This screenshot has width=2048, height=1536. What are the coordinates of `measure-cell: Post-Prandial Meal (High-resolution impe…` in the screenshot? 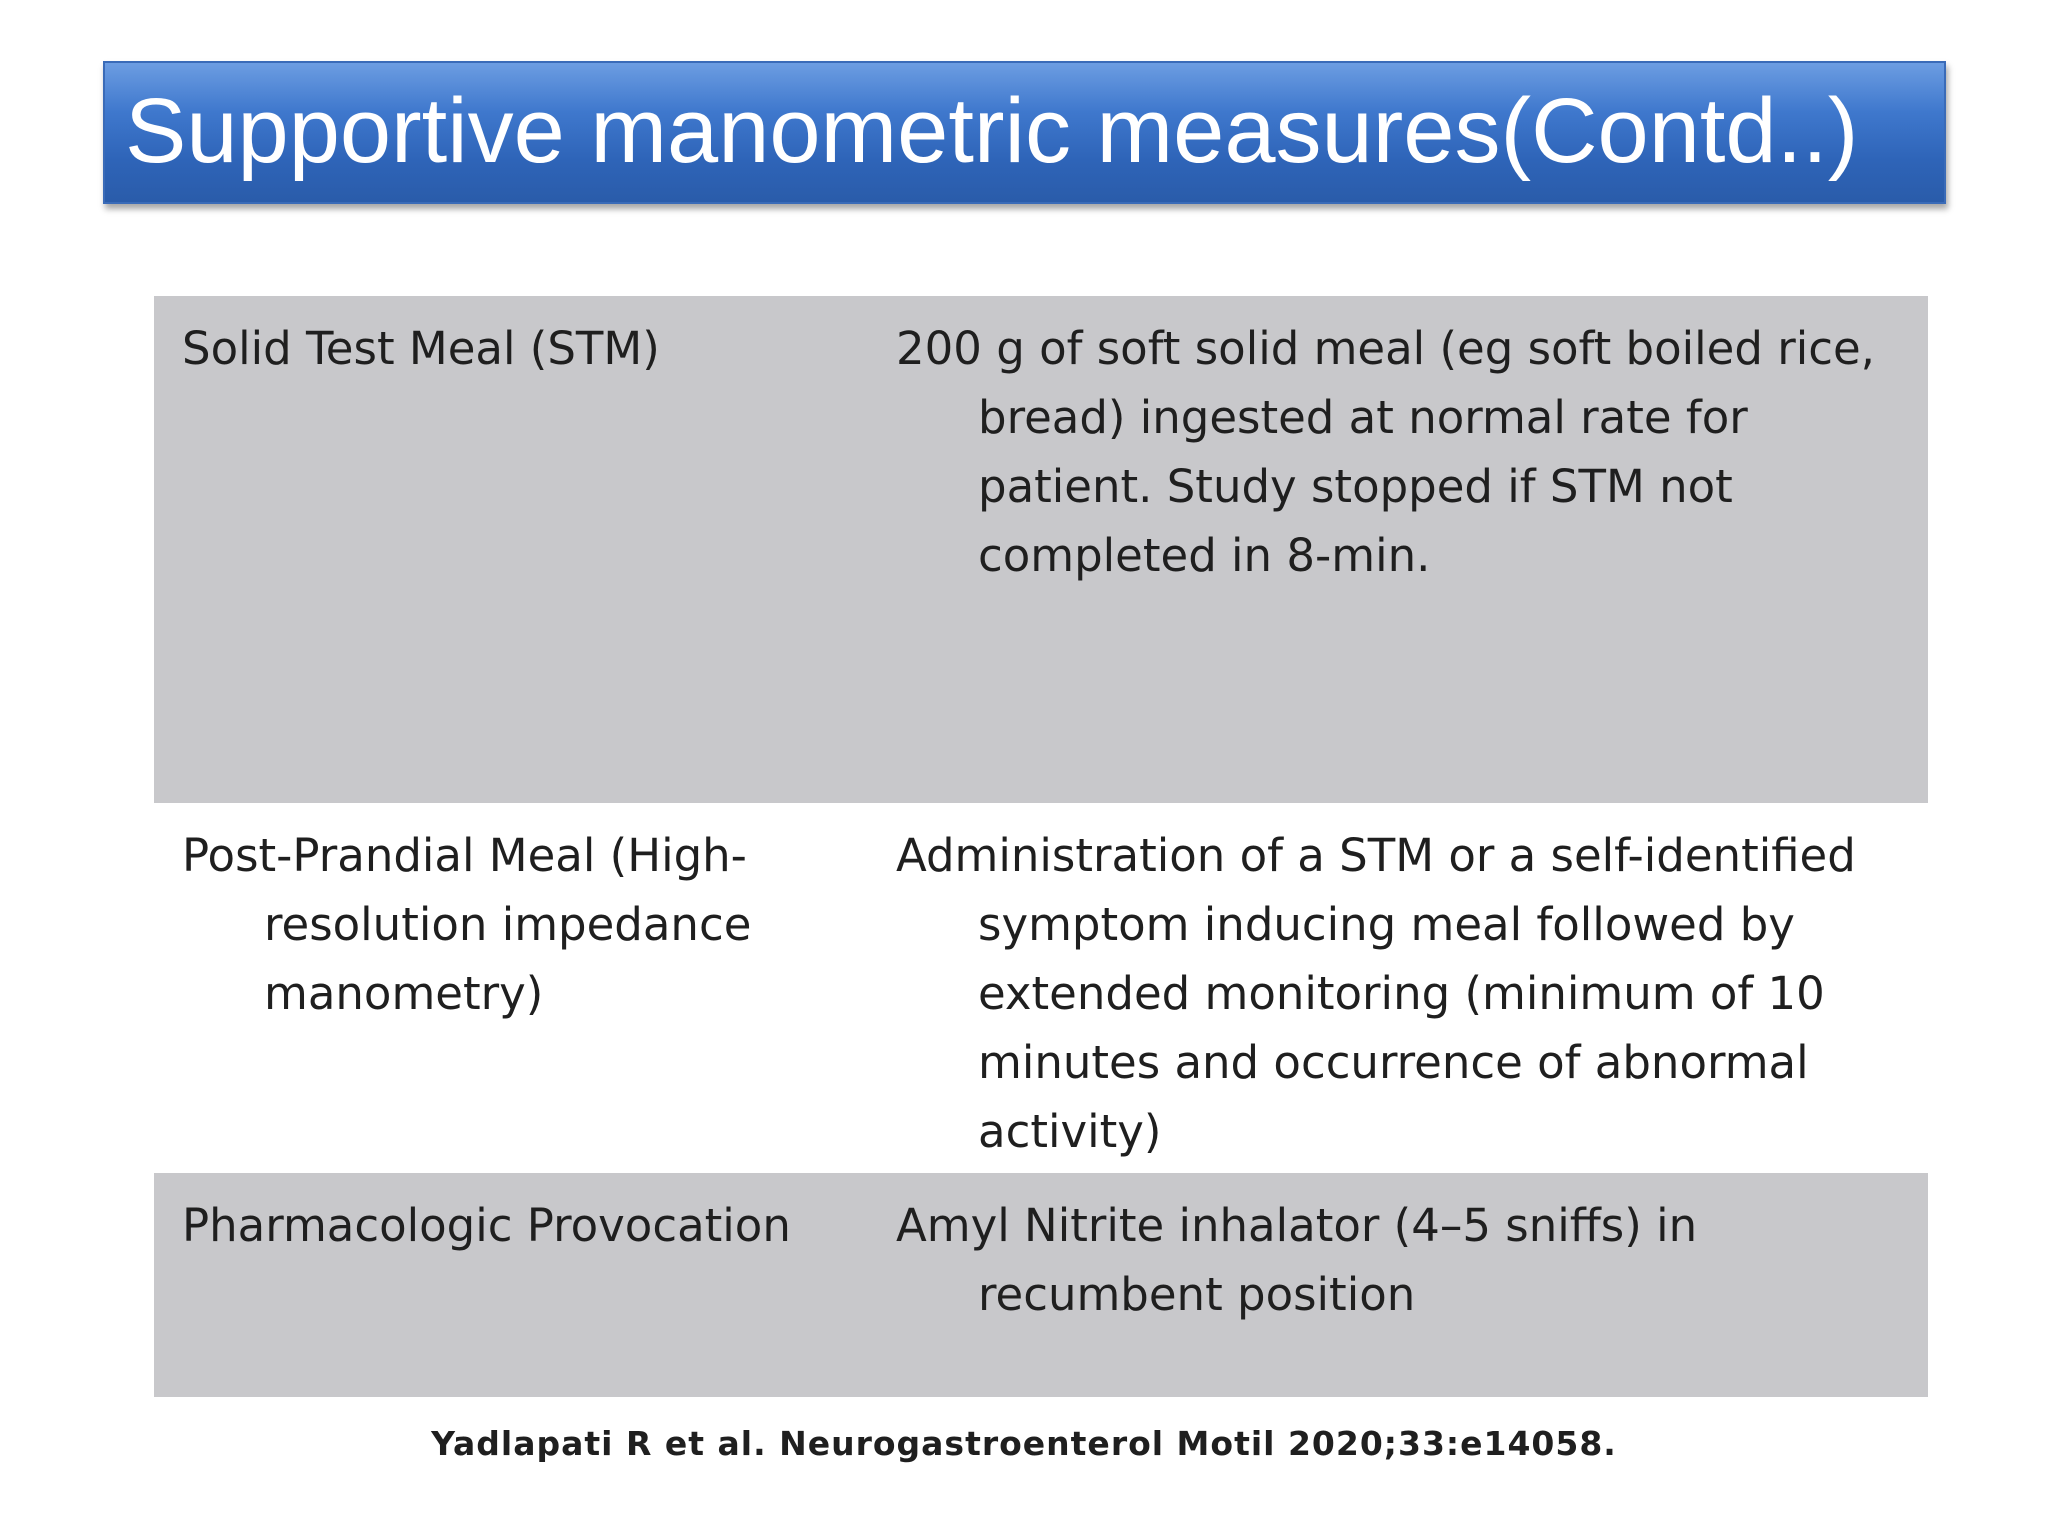 It's located at (467, 924).